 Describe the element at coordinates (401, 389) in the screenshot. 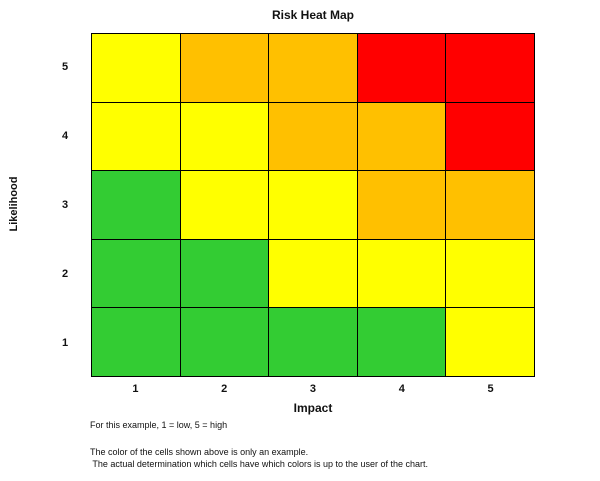

I see `x-tick-4: 4` at that location.